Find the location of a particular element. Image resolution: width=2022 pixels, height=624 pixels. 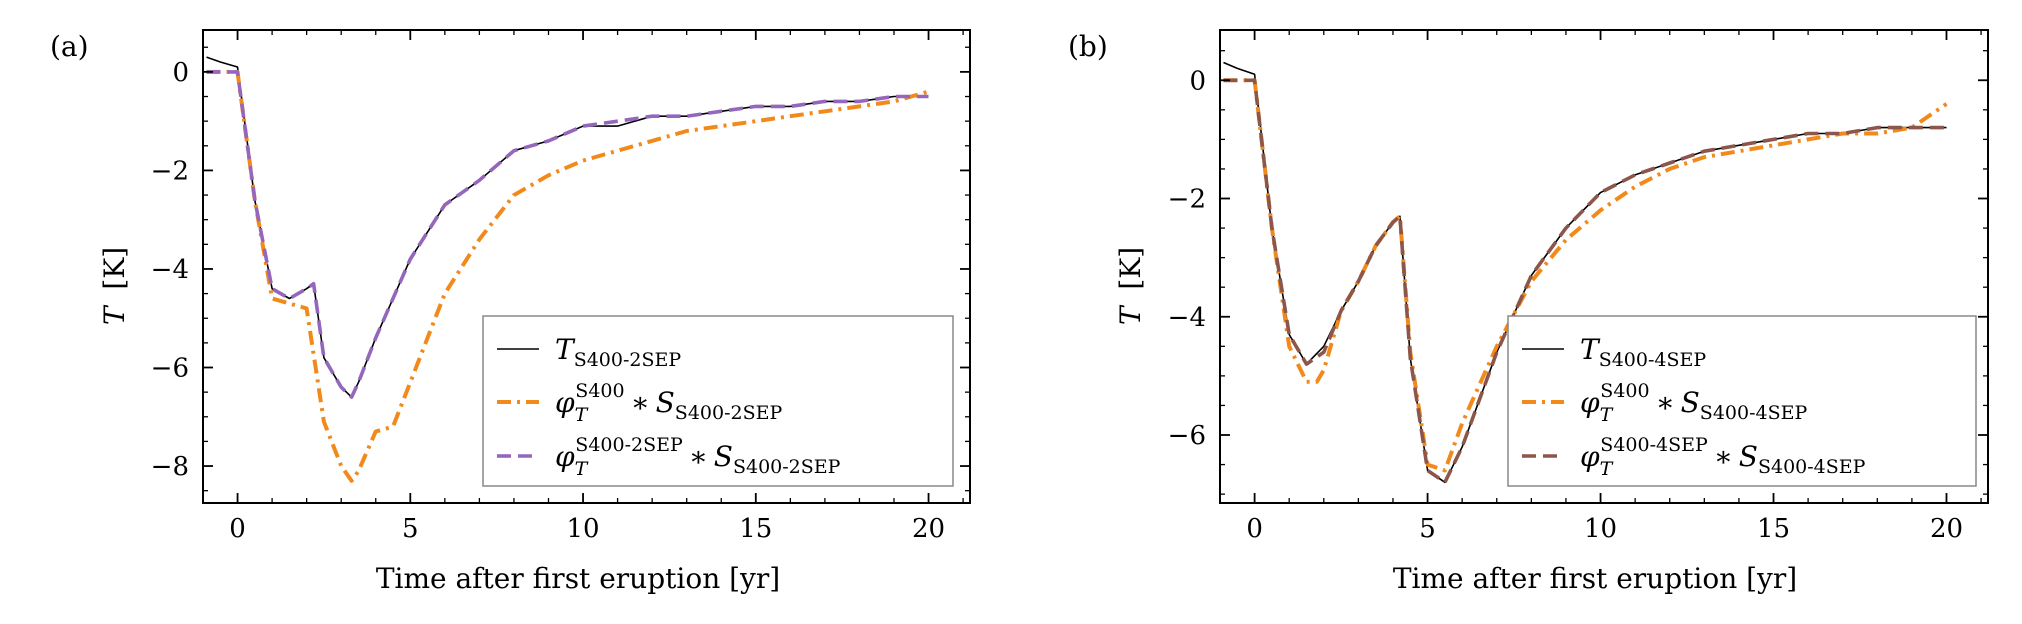

x-tick-label-a: 15 is located at coordinates (755, 529).